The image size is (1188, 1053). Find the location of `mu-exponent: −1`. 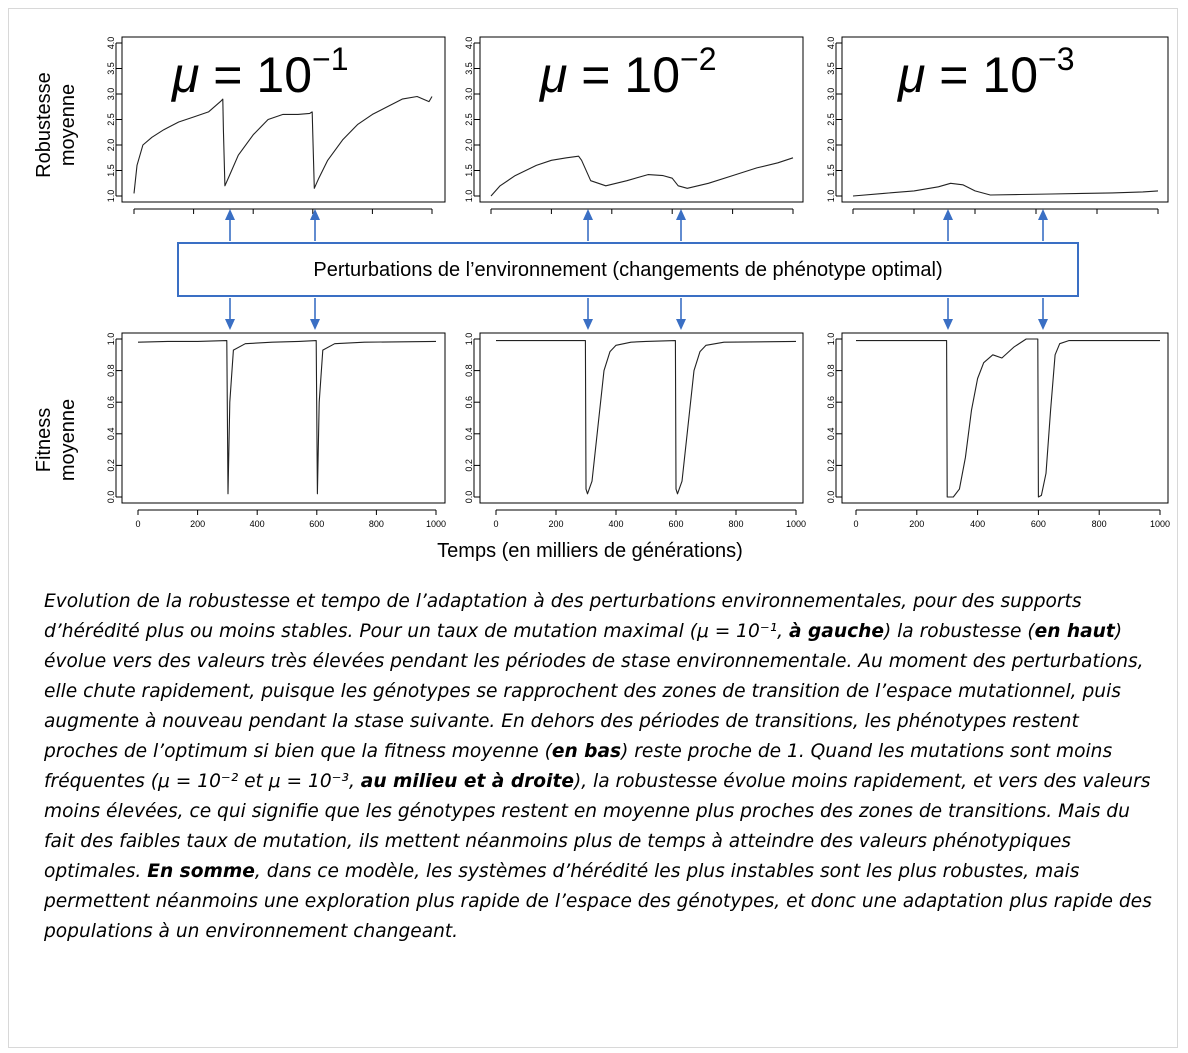

mu-exponent: −1 is located at coordinates (330, 59).